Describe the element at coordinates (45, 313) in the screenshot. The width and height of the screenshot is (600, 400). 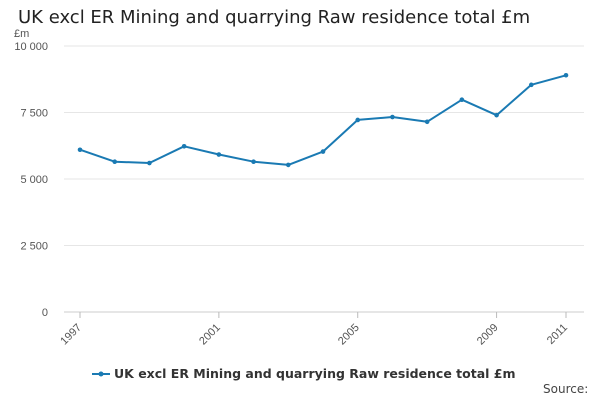
I see `y-tick-label: 0` at that location.